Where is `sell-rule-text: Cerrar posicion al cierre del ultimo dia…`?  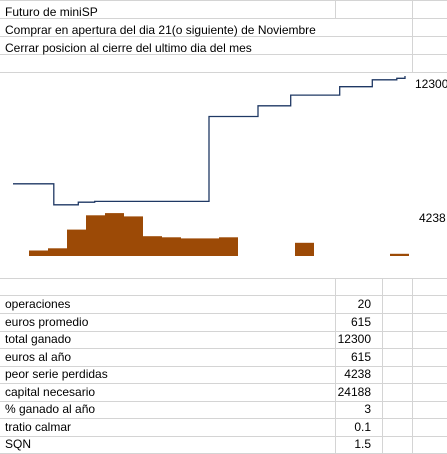
sell-rule-text: Cerrar posicion al cierre del ultimo dia… is located at coordinates (128, 48).